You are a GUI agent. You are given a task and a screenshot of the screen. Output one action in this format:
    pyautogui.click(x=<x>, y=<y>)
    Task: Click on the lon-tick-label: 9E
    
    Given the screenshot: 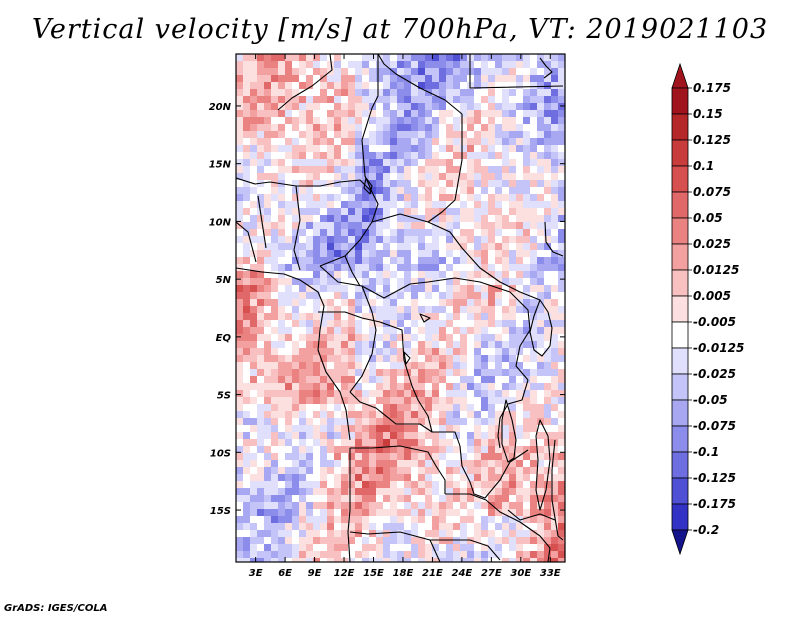 What is the action you would take?
    pyautogui.click(x=315, y=573)
    